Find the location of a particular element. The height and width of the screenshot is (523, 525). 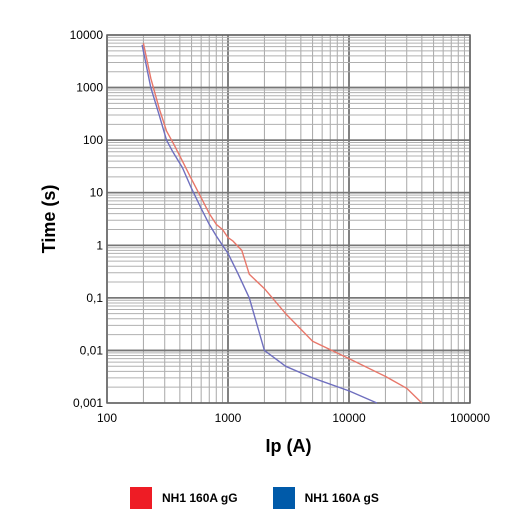

y-tick-label: 10 is located at coordinates (97, 193).